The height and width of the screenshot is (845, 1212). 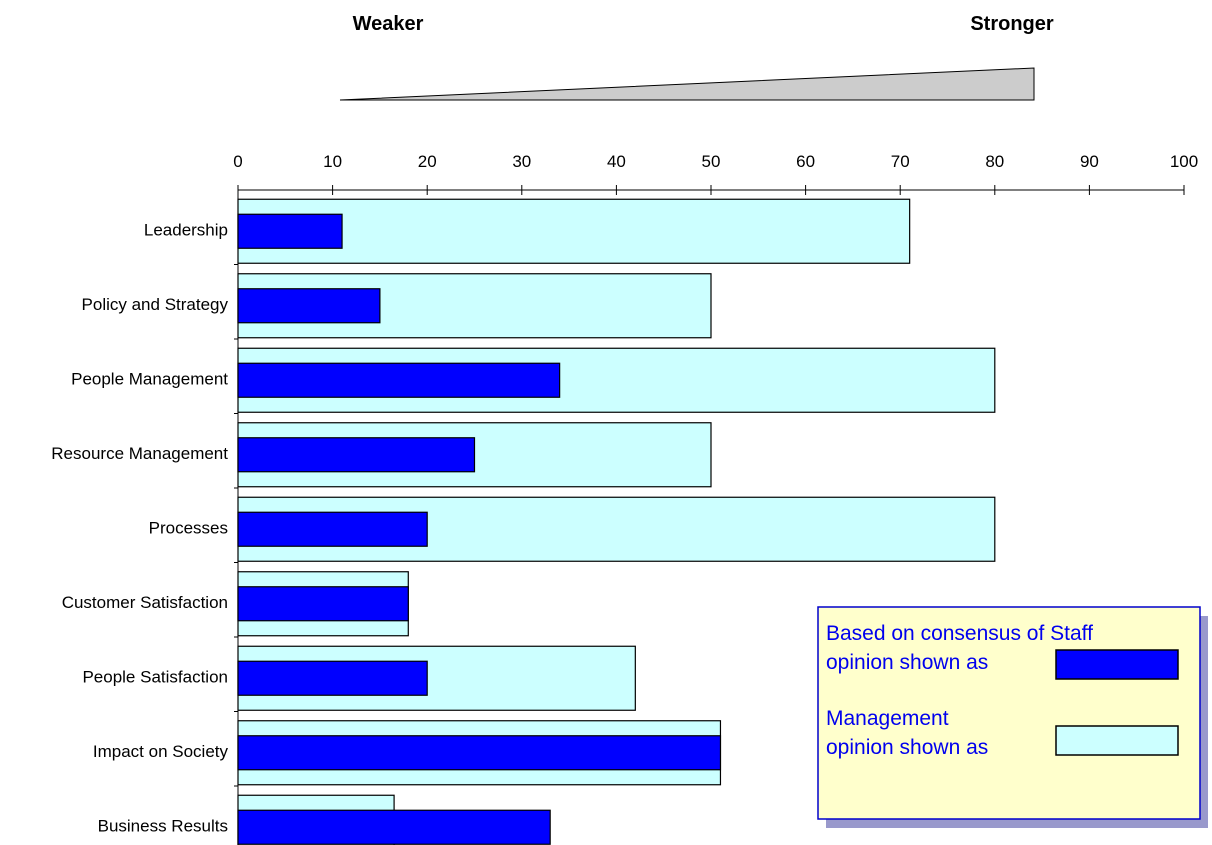 I want to click on scale-label-weaker: Weaker, so click(x=388, y=24).